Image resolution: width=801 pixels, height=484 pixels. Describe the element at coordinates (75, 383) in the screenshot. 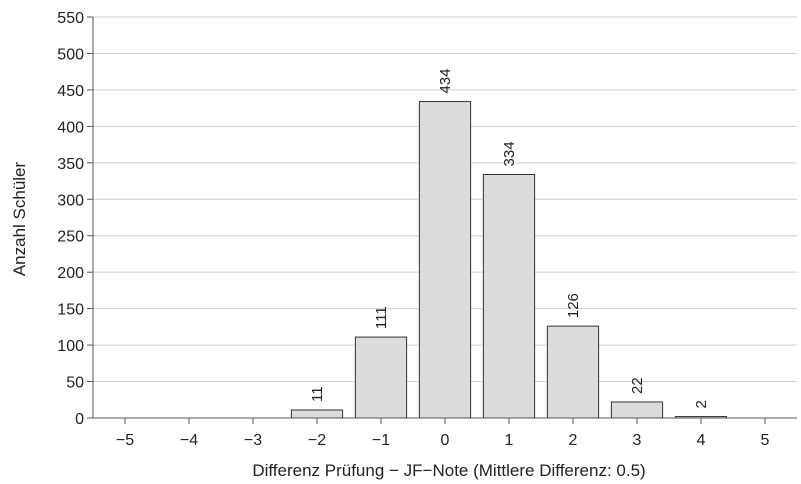

I see `y-tick-label: 50` at that location.